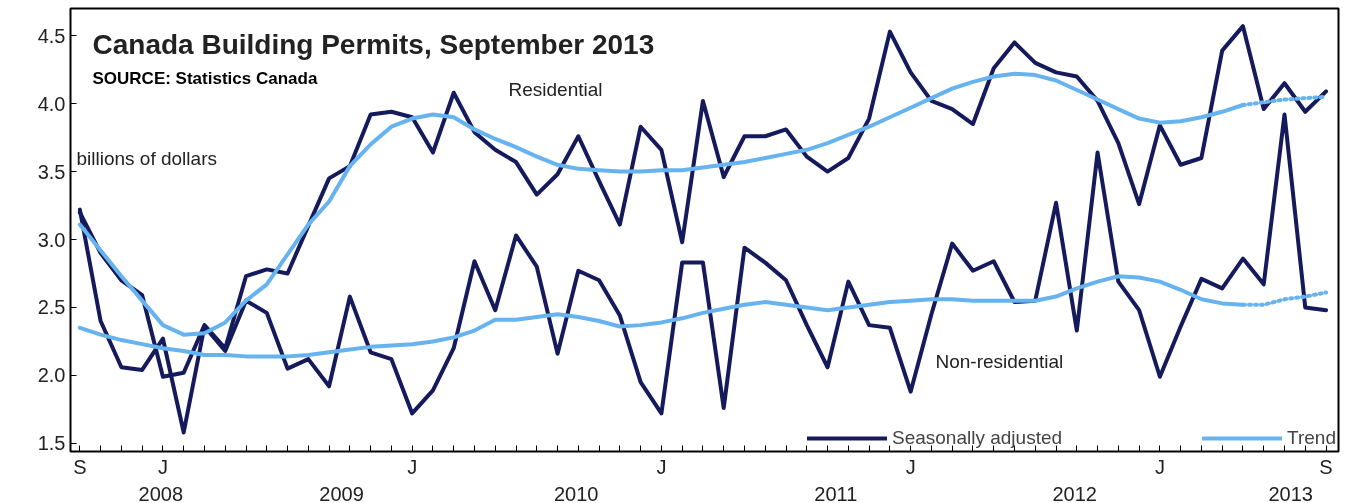  Describe the element at coordinates (51, 35) in the screenshot. I see `y-tick-label: 4.5` at that location.